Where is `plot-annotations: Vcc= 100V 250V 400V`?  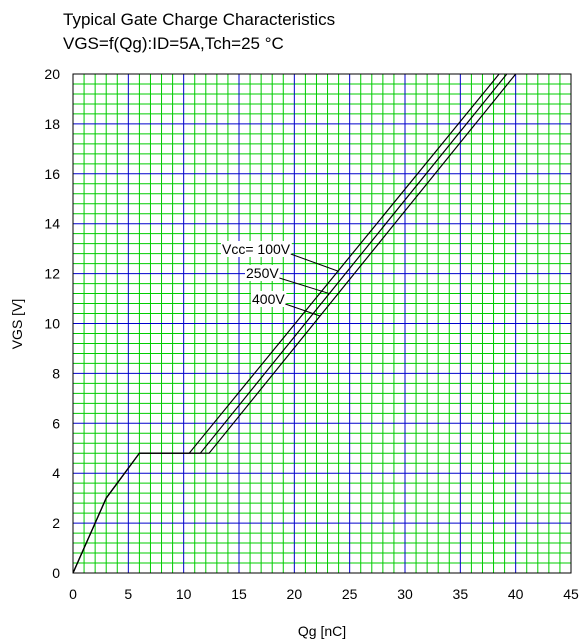 plot-annotations: Vcc= 100V 250V 400V is located at coordinates (280, 279).